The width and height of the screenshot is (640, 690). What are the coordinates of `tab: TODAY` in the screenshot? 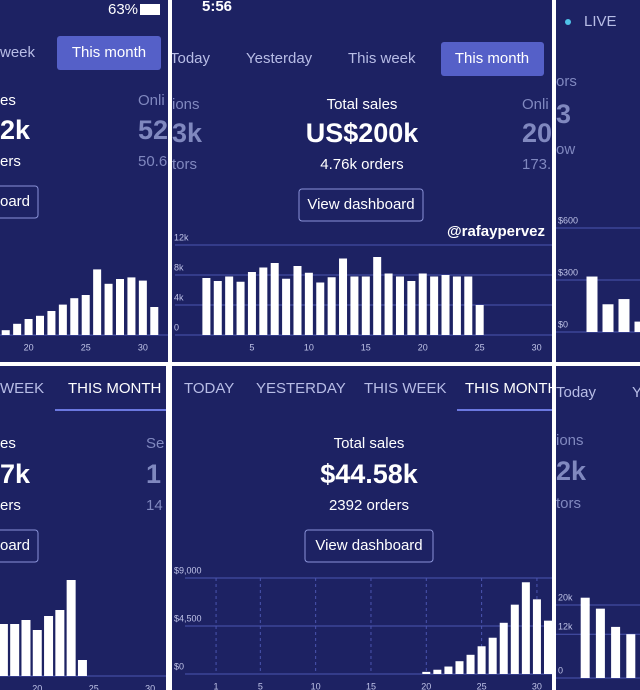 It's located at (209, 388).